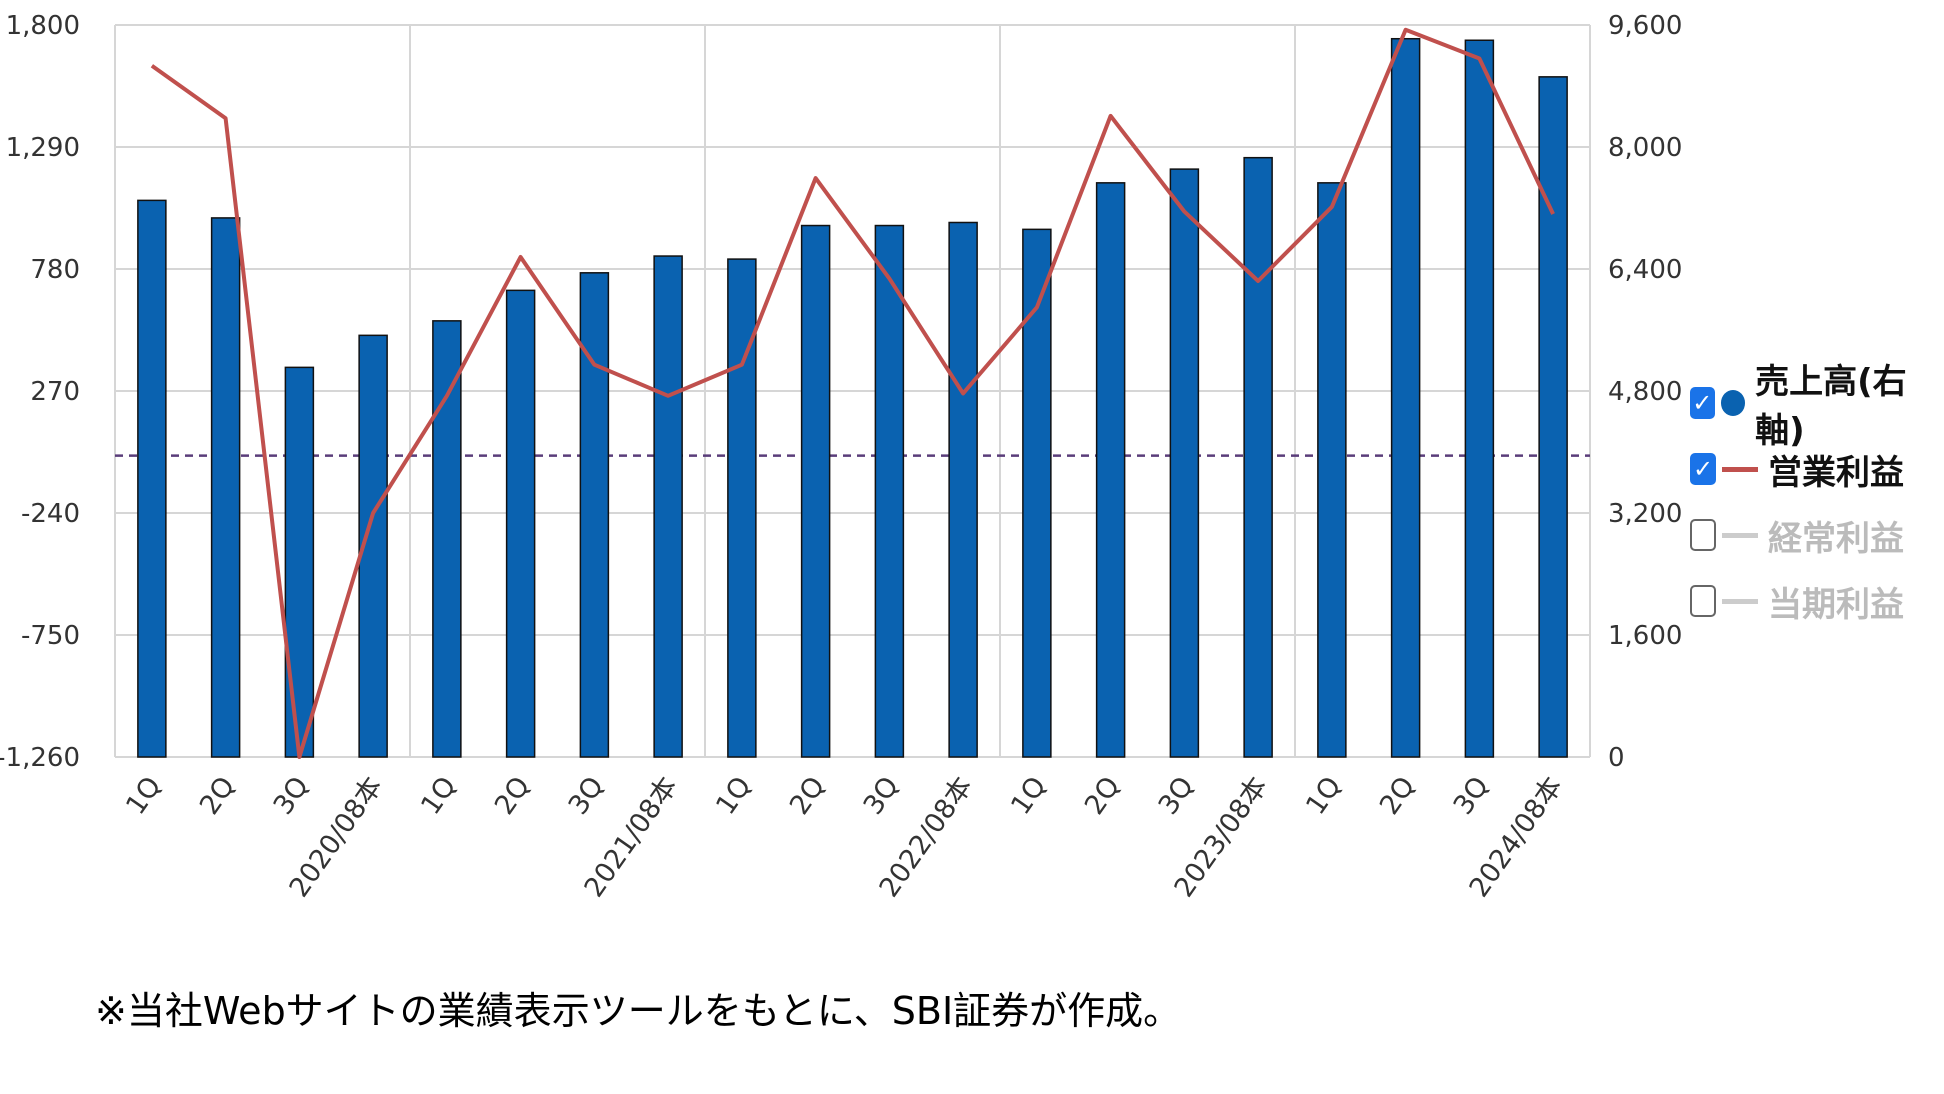  I want to click on left-axis-ticks: 1,800 1,290 780 270 -240 -750 -1,260, so click(40, 392).